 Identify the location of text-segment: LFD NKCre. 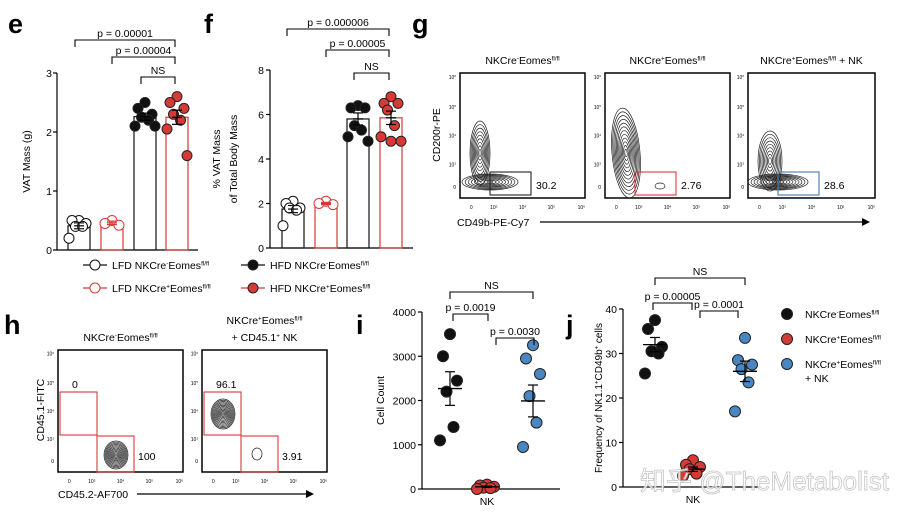
(139, 266).